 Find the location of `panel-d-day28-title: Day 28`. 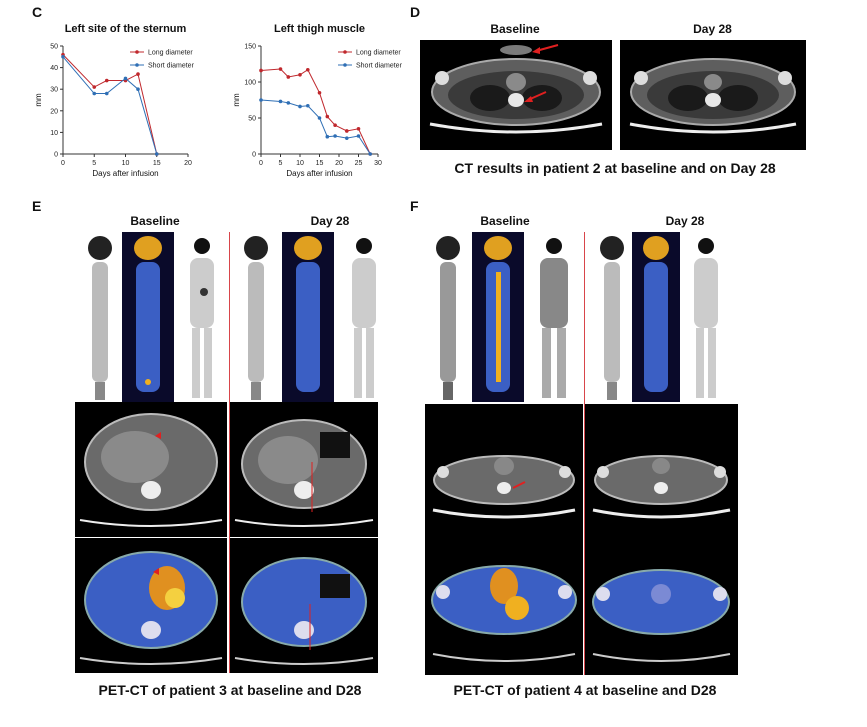

panel-d-day28-title: Day 28 is located at coordinates (712, 29).